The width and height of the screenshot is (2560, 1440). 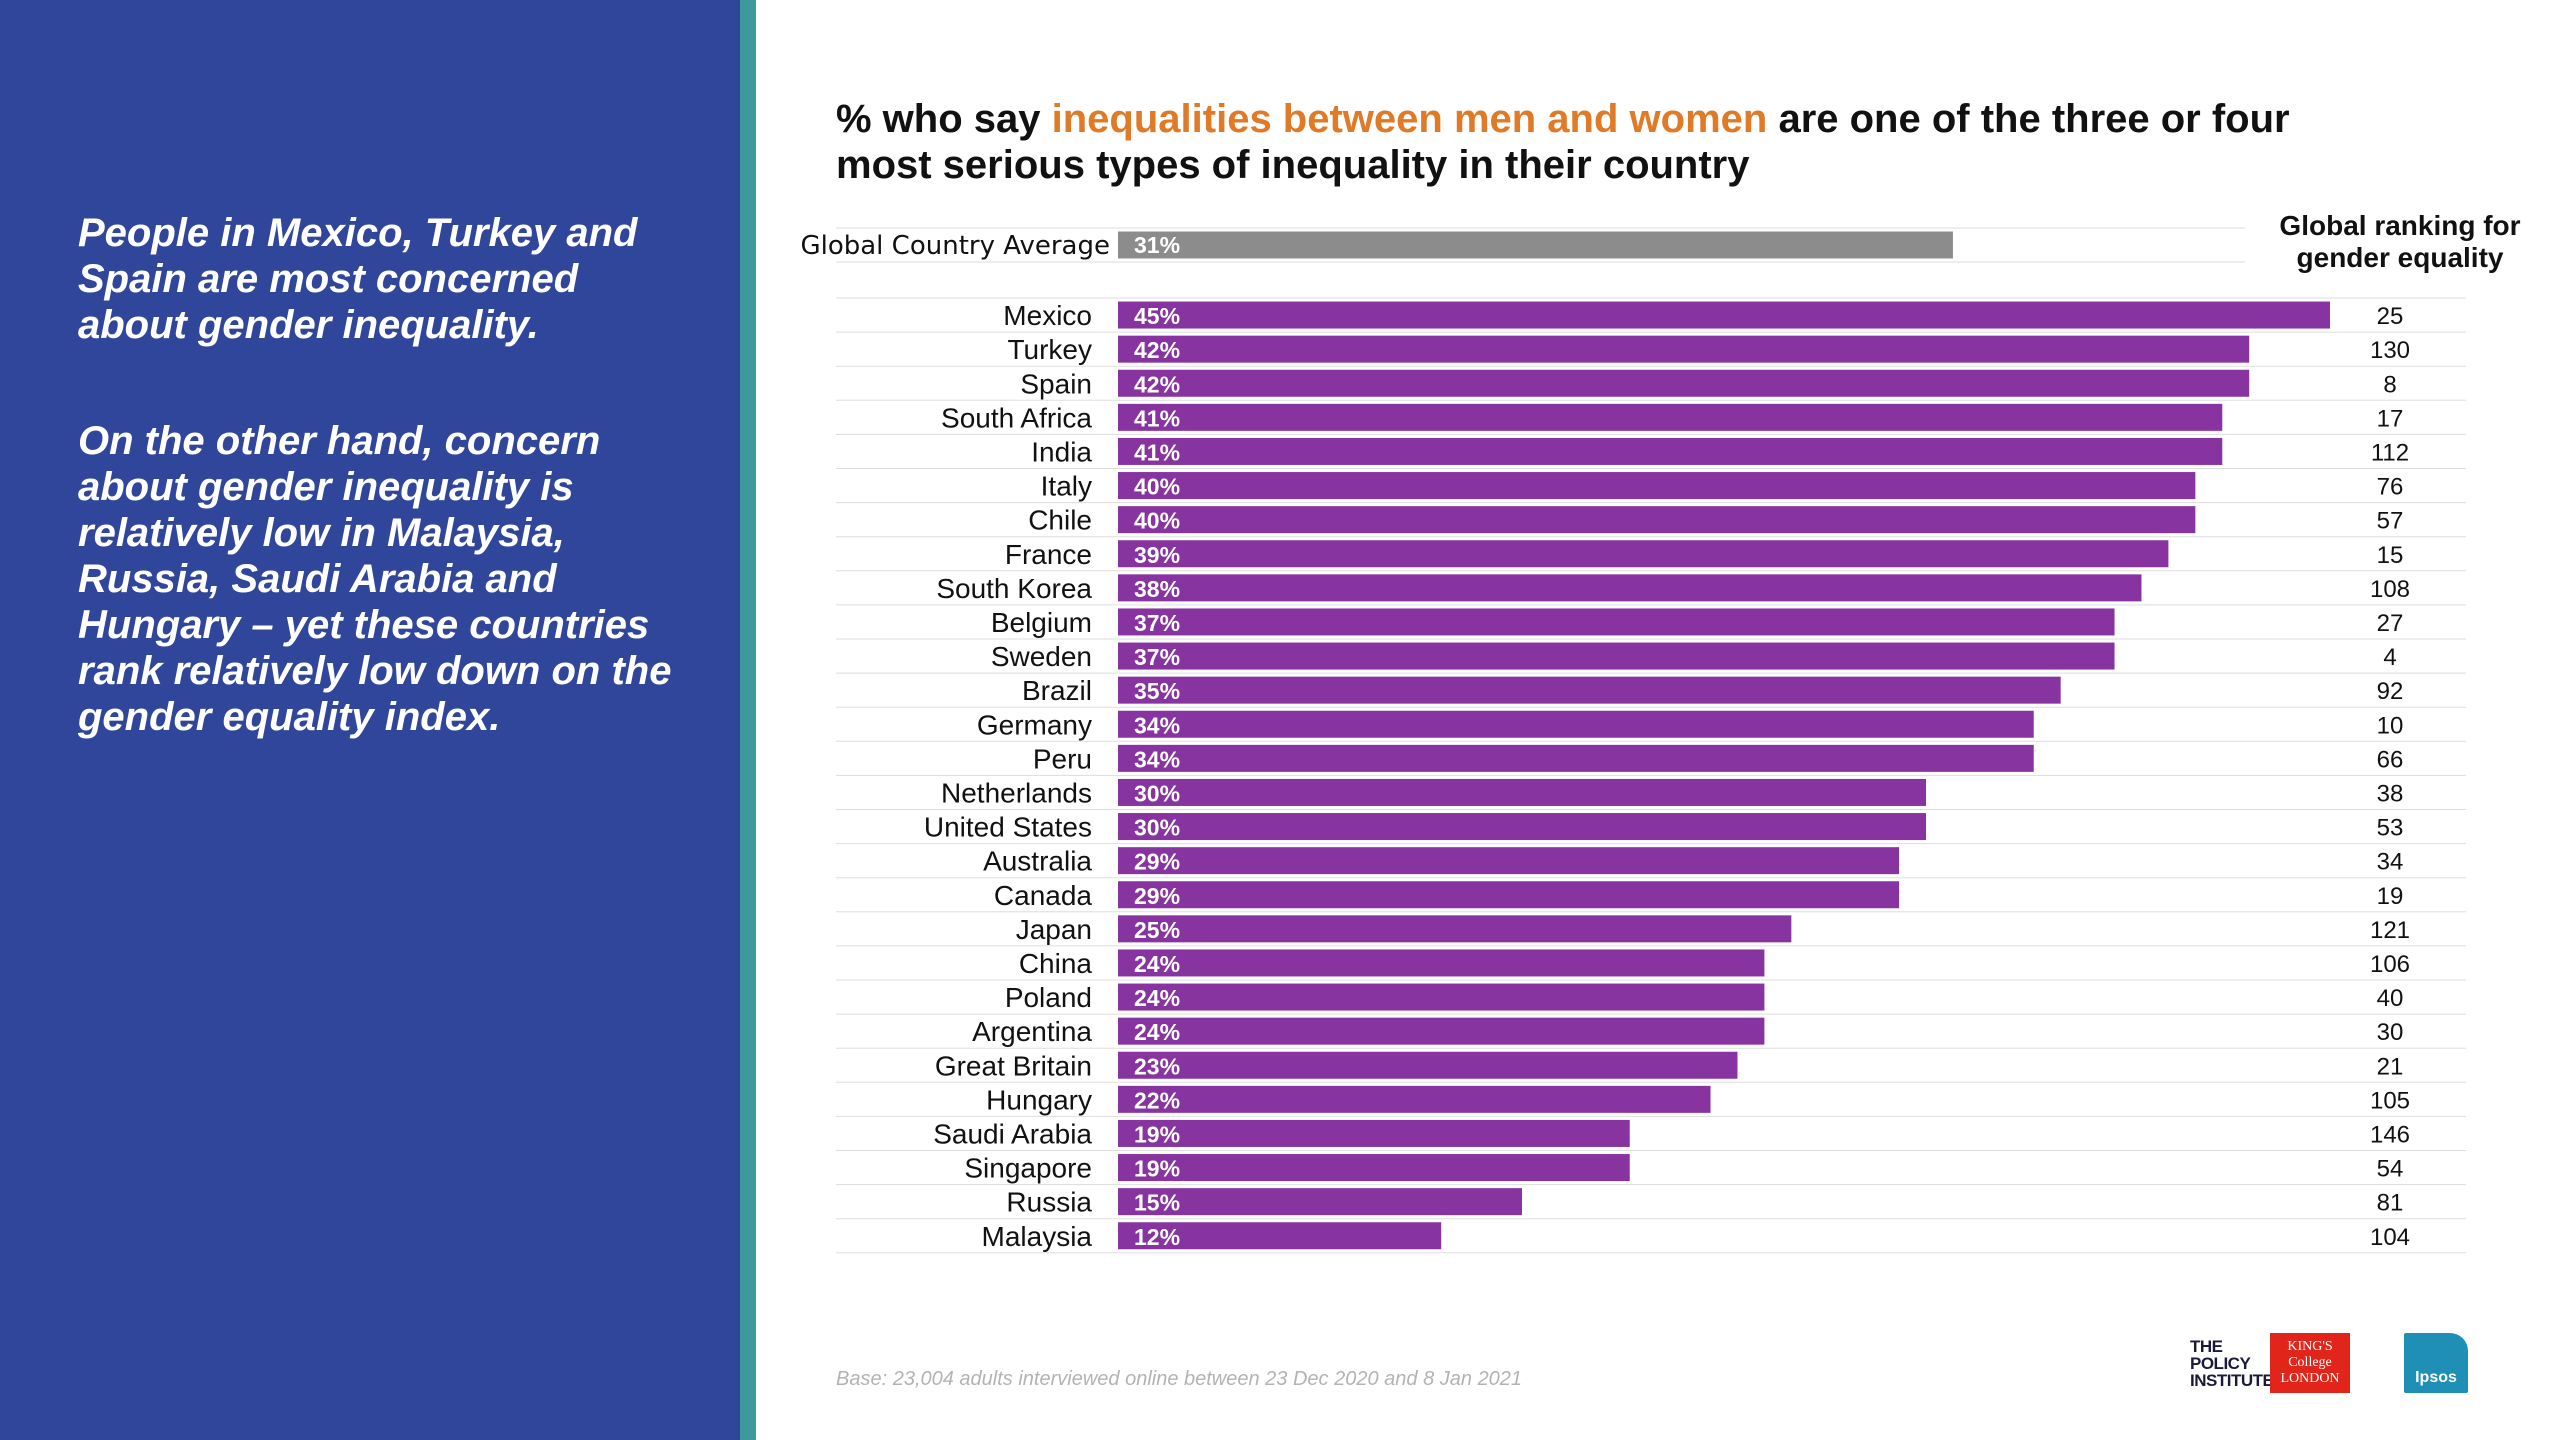 I want to click on bar-india, so click(x=1670, y=451).